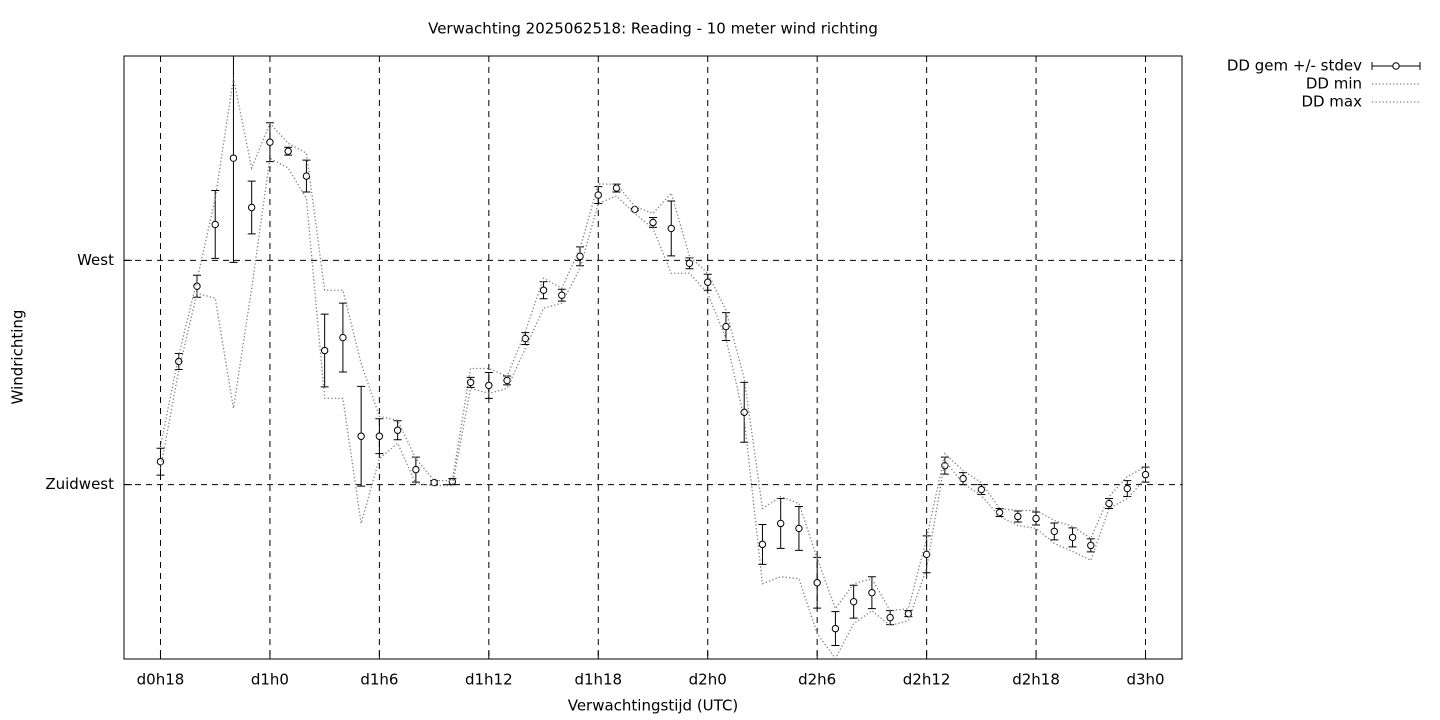 The image size is (1440, 720). I want to click on x-tick-label: d2h0, so click(708, 680).